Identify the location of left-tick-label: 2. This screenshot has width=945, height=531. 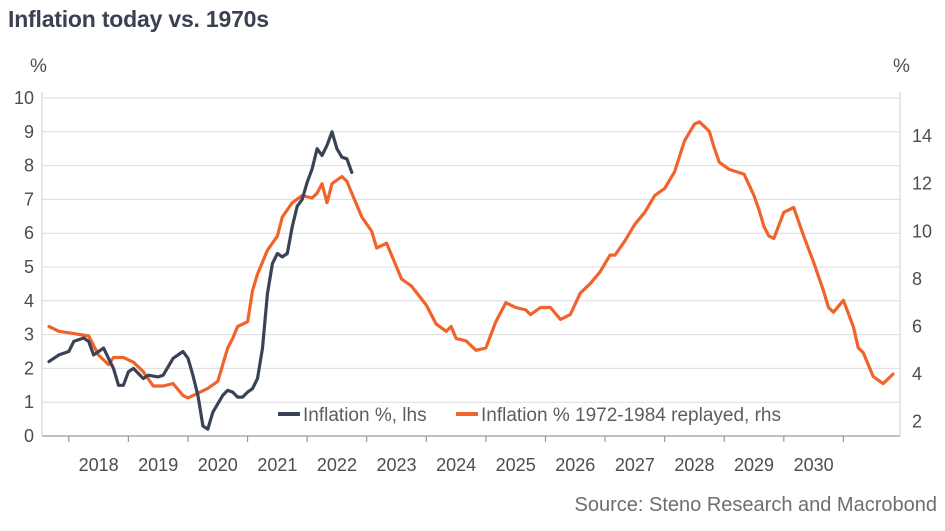
(29, 368).